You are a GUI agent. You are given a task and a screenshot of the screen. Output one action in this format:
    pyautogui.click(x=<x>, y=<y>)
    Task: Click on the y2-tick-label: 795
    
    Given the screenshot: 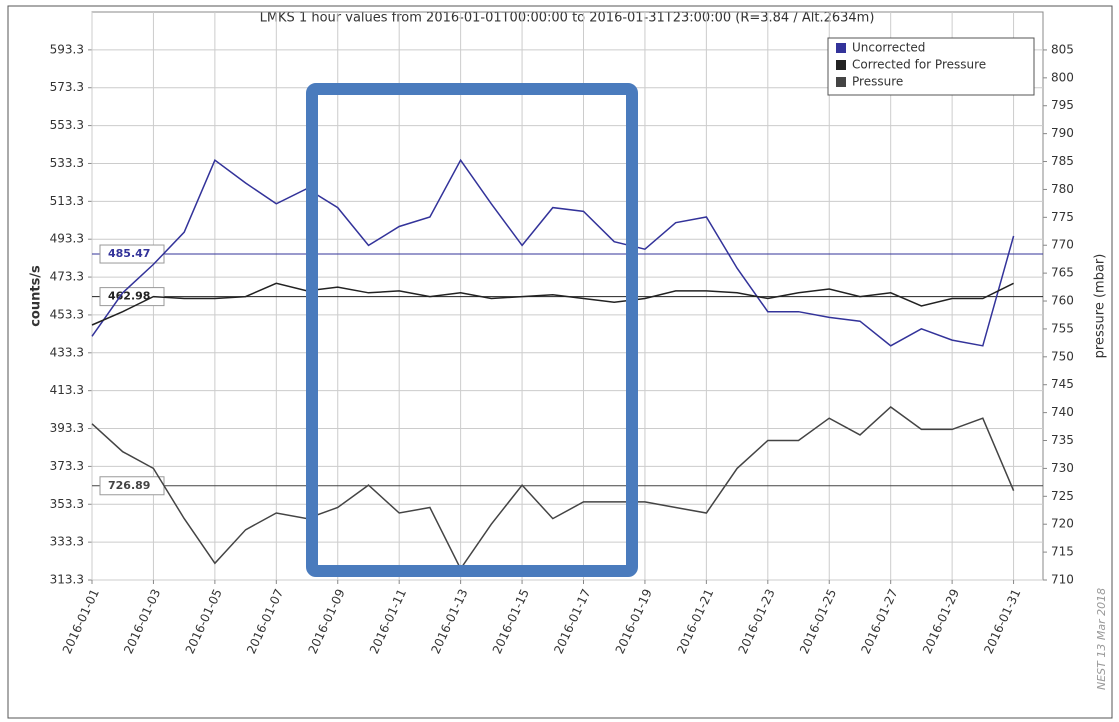 What is the action you would take?
    pyautogui.click(x=1062, y=105)
    